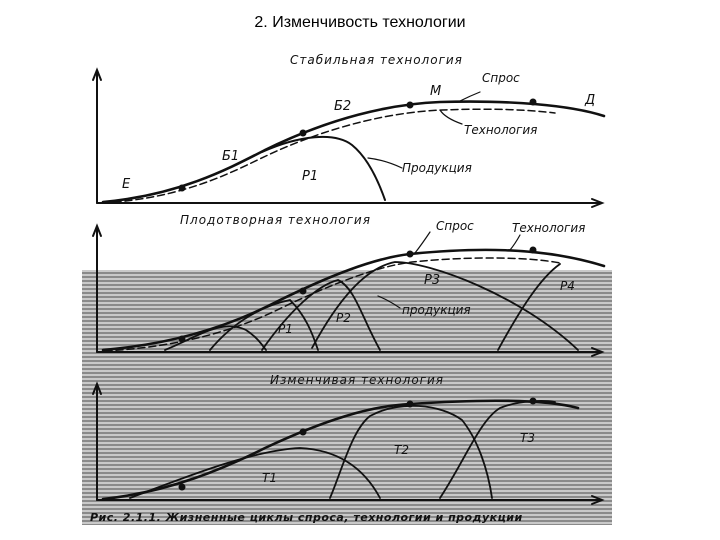 The width and height of the screenshot is (720, 540). I want to click on fruitful-product-p3, so click(445, 306).